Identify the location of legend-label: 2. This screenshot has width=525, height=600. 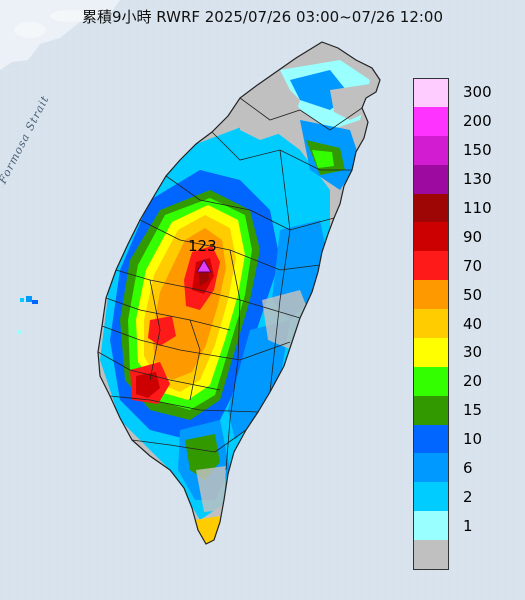
(468, 496).